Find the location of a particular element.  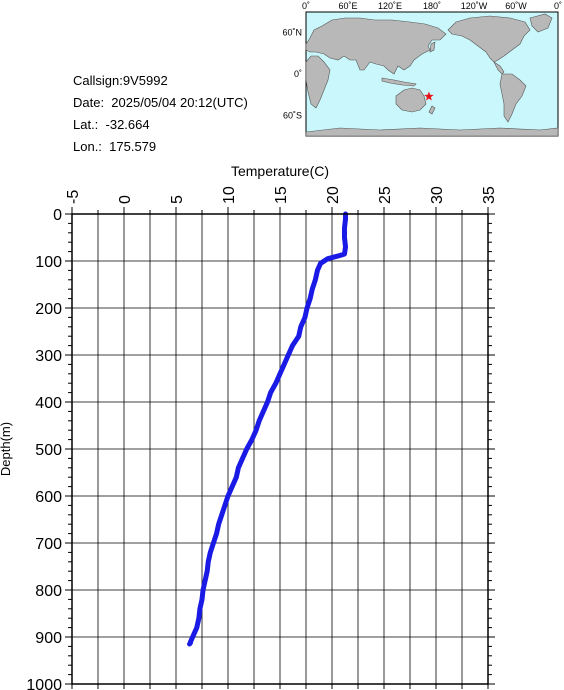

x-axis-label: Temperature(C) is located at coordinates (280, 171).